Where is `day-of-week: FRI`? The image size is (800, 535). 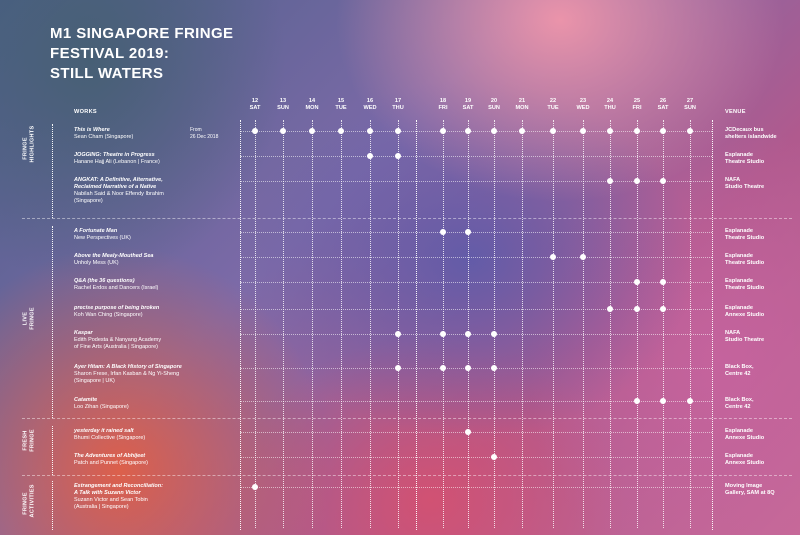
day-of-week: FRI is located at coordinates (637, 108).